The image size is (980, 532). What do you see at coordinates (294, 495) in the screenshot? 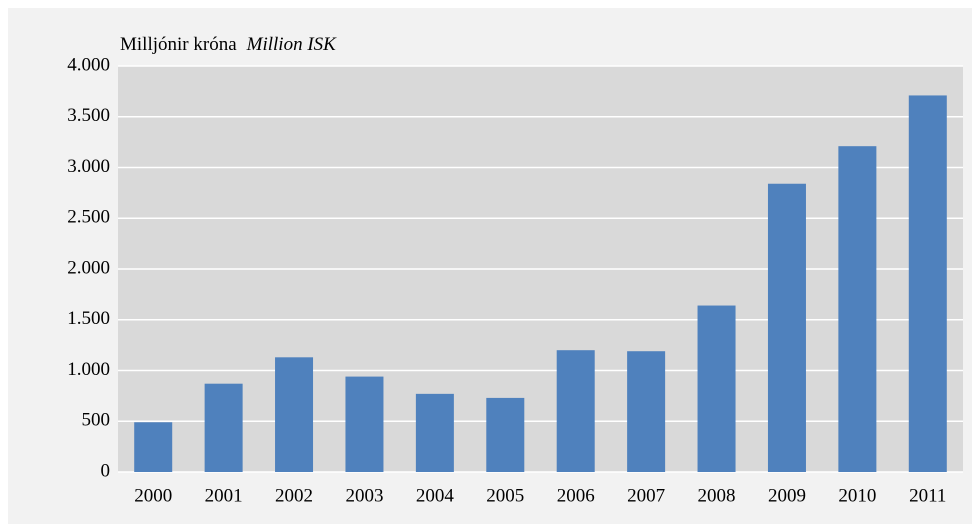
I see `x-tick-label: 2002` at bounding box center [294, 495].